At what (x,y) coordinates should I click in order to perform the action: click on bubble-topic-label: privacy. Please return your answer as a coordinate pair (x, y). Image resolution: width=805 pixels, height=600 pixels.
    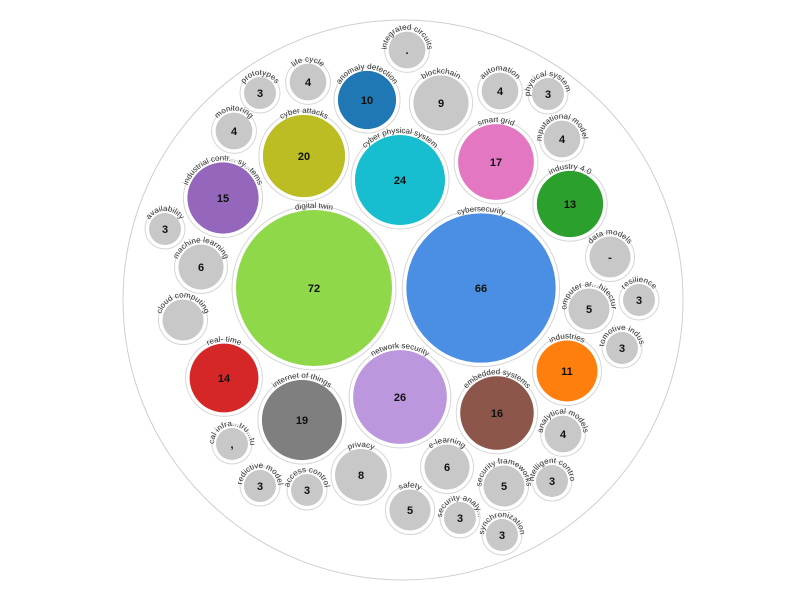
    Looking at the image, I should click on (361, 446).